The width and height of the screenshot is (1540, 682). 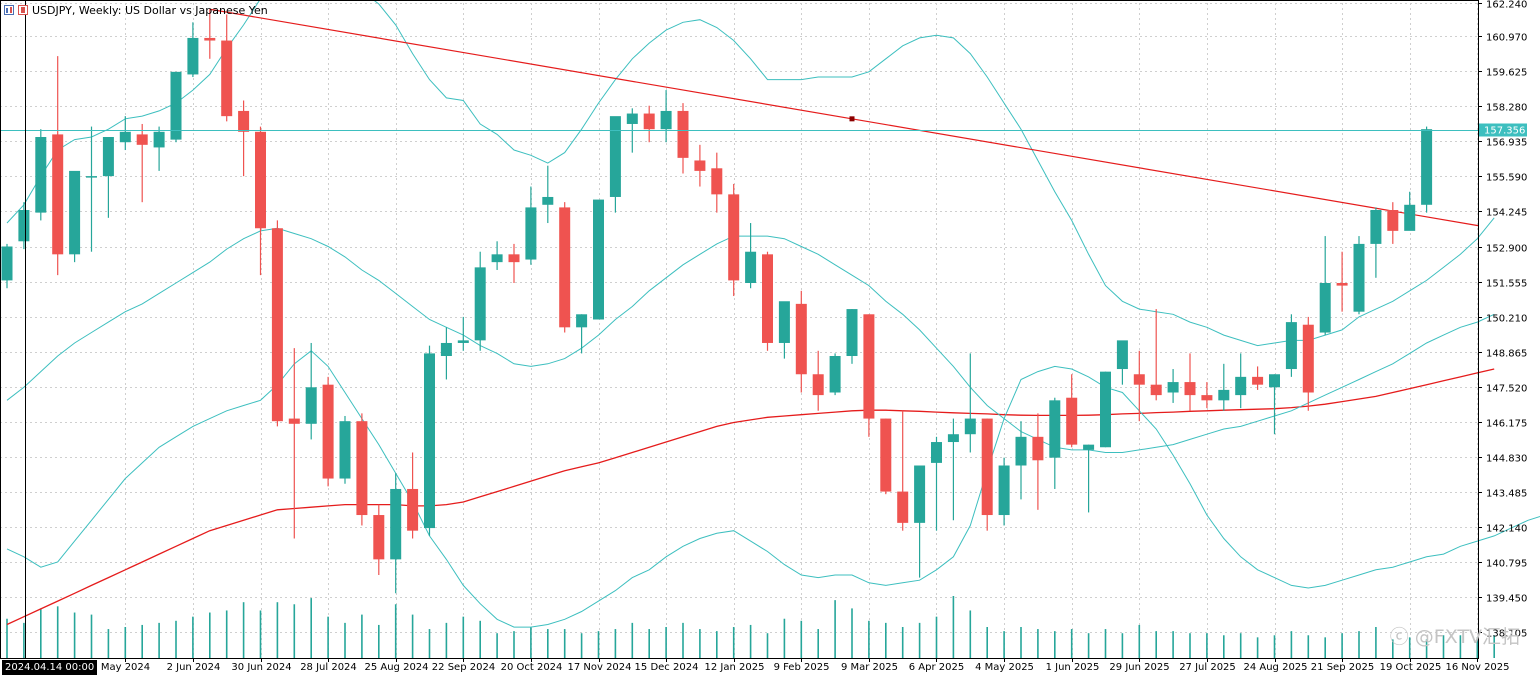 I want to click on y-tick-label: 142.140, so click(x=1506, y=529).